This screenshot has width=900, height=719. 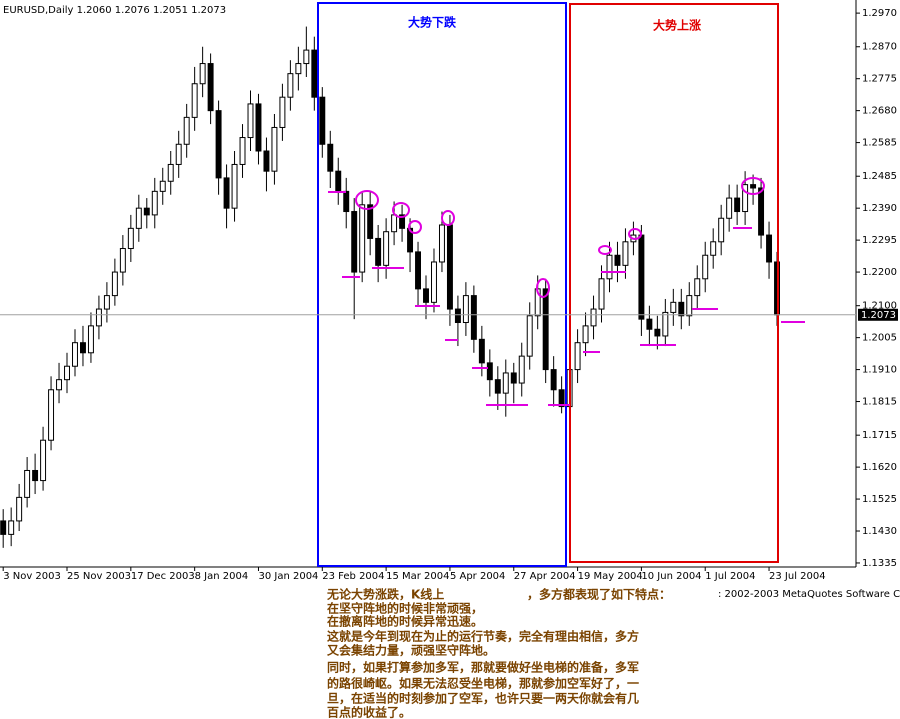 I want to click on chart-title: EURUSD,Daily 1.2060 1.2076 1.2051 1.2073, so click(x=114, y=10).